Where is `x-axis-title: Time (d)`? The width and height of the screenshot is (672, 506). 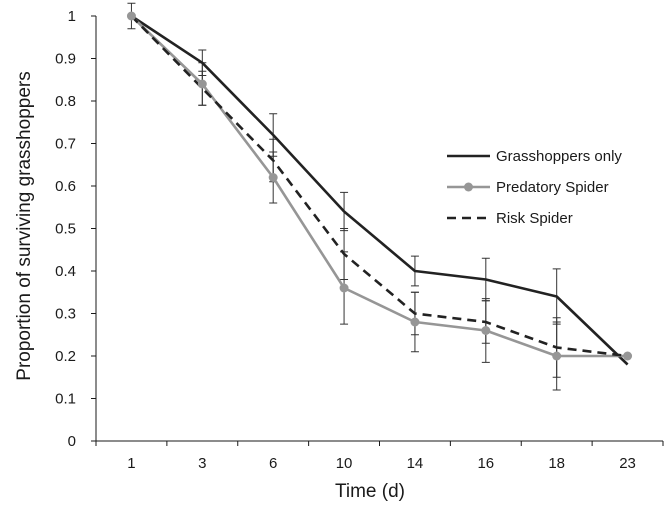
x-axis-title: Time (d) is located at coordinates (370, 491).